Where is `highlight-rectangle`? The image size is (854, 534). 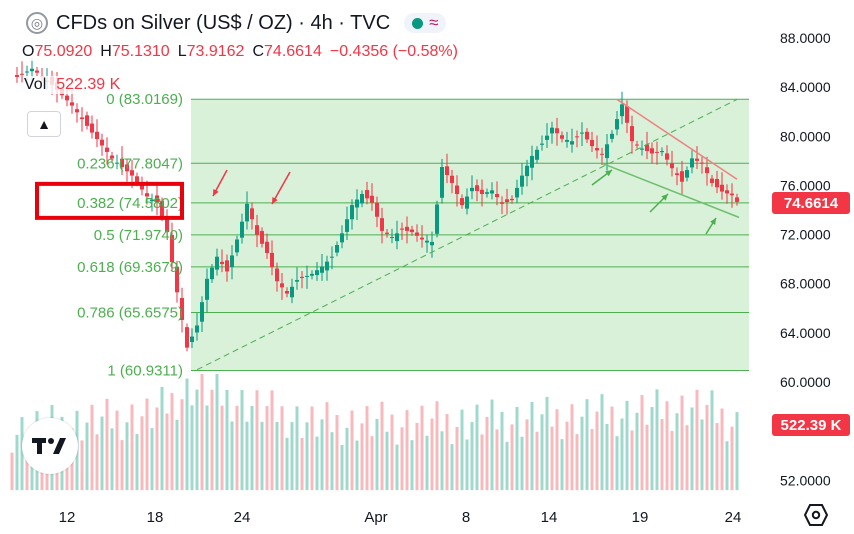
highlight-rectangle is located at coordinates (109, 200).